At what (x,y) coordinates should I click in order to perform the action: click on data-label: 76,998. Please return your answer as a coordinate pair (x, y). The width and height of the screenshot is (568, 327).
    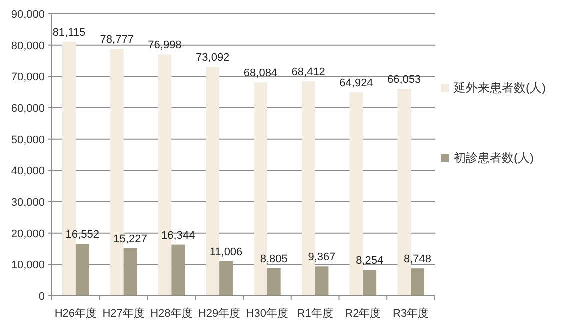
    Looking at the image, I should click on (165, 46).